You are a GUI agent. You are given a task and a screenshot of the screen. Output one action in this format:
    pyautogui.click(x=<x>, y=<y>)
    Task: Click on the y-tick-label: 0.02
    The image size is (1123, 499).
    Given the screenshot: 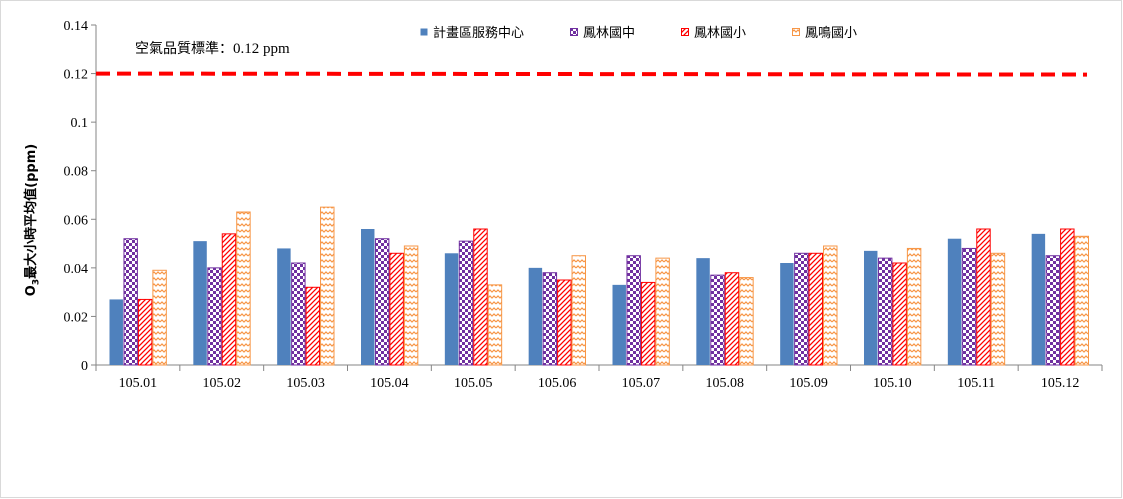 What is the action you would take?
    pyautogui.click(x=76, y=317)
    